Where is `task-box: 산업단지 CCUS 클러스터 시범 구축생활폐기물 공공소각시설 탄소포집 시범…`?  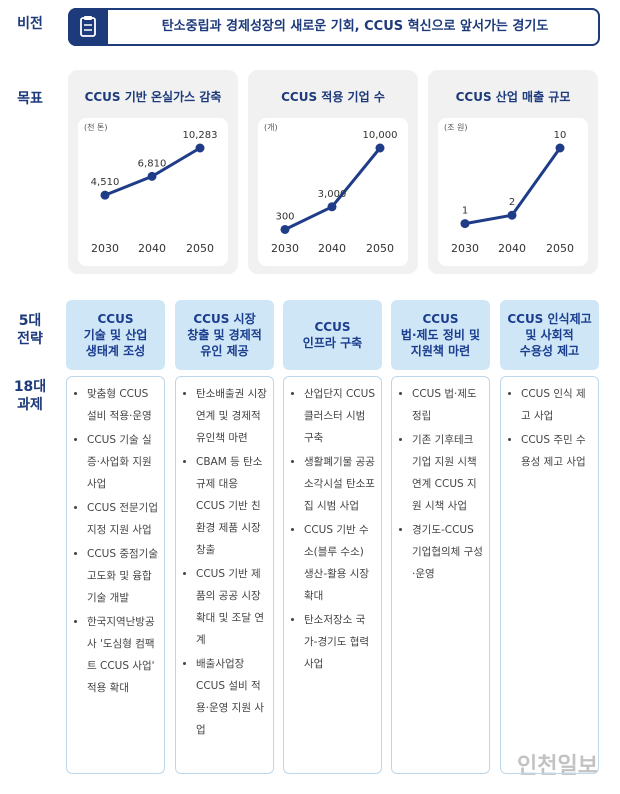 task-box: 산업단지 CCUS 클러스터 시범 구축생활폐기물 공공소각시설 탄소포집 시범… is located at coordinates (332, 575).